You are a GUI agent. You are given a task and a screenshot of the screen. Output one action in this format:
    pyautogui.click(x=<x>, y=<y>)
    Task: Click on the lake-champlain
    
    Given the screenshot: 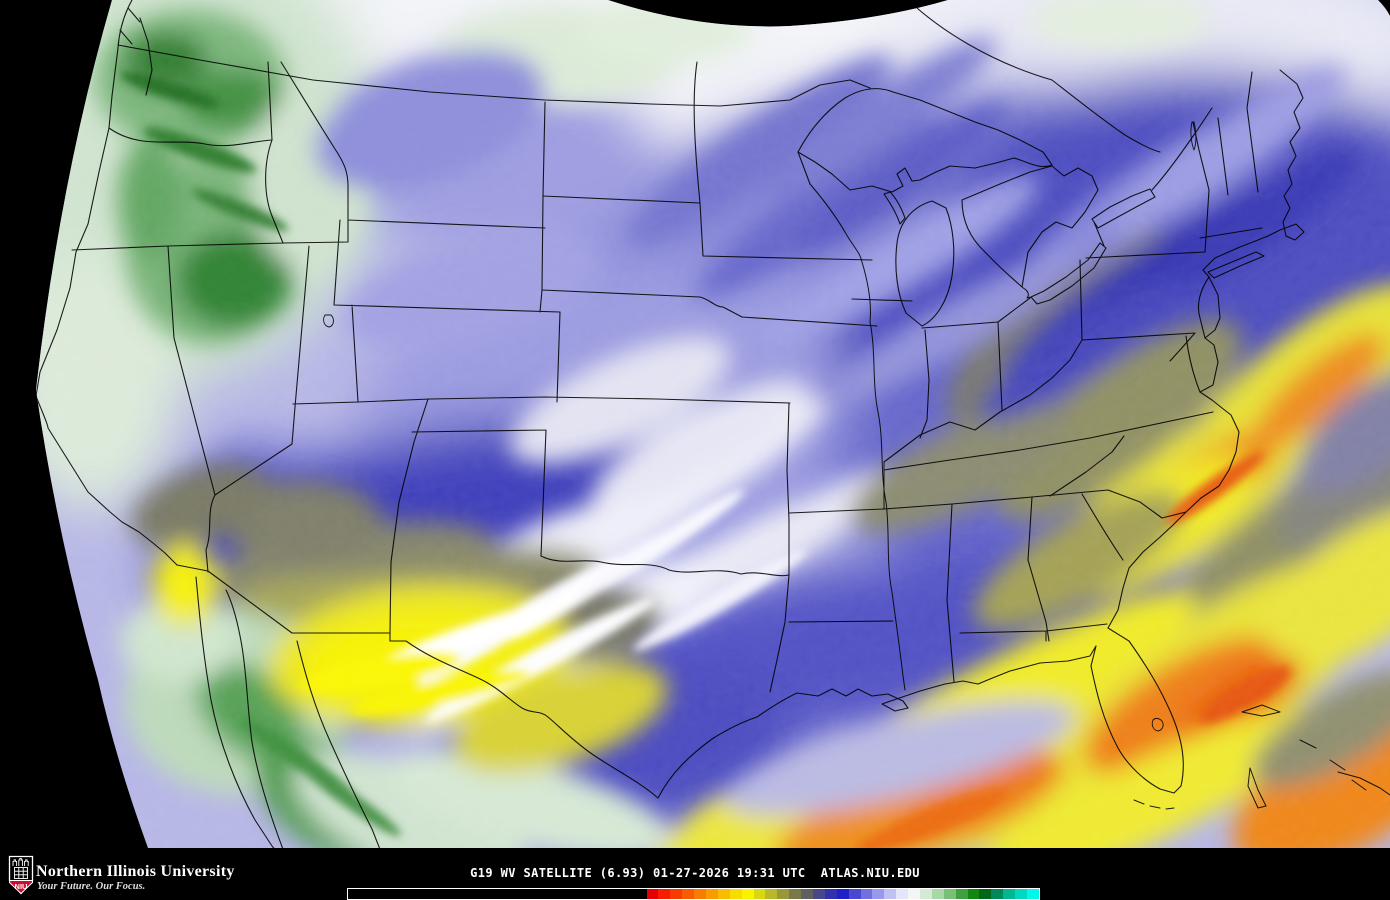 What is the action you would take?
    pyautogui.click(x=1193, y=136)
    